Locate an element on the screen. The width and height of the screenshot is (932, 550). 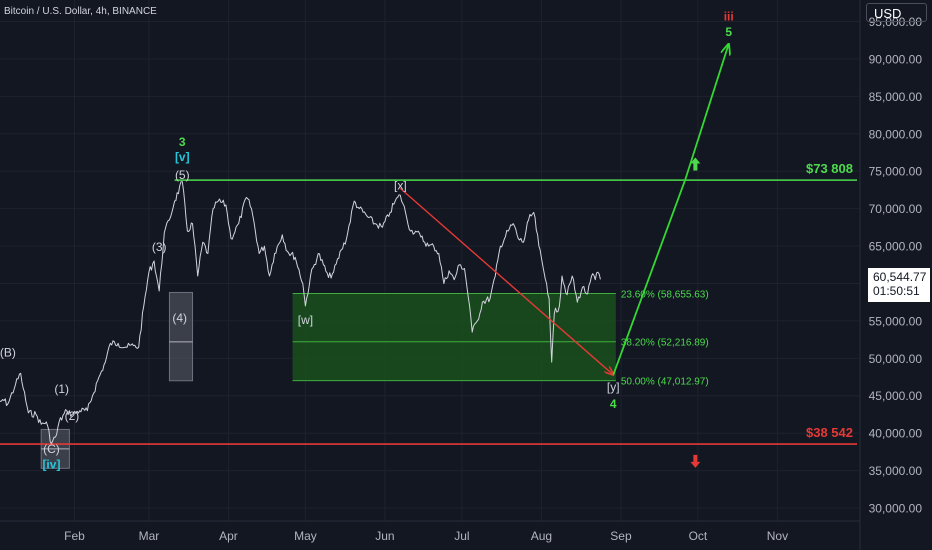
y-tick-label: 70,000.00 is located at coordinates (896, 209).